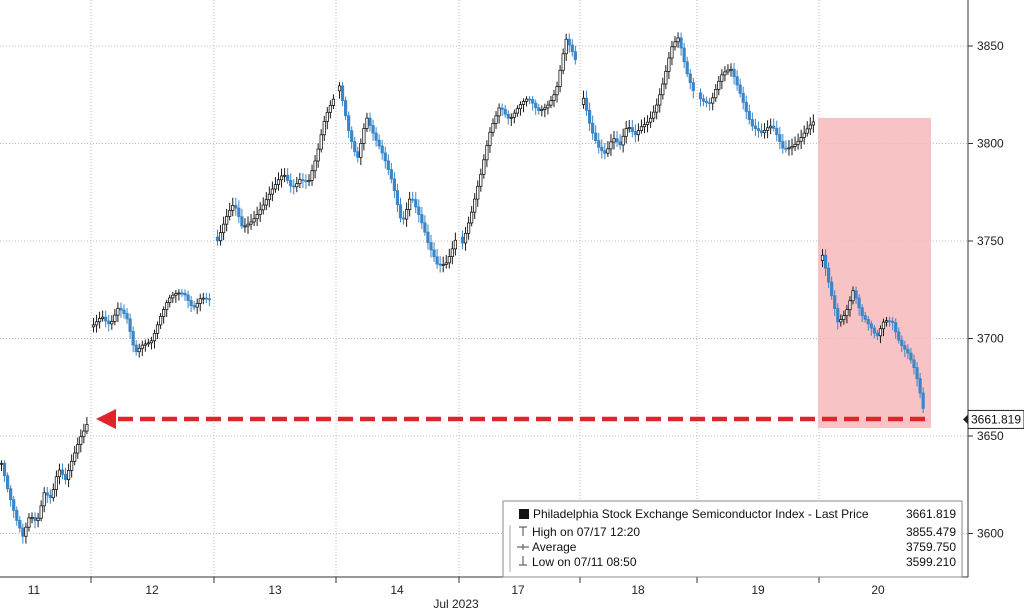 This screenshot has width=1024, height=616. What do you see at coordinates (518, 590) in the screenshot?
I see `x-tick-label: 17` at bounding box center [518, 590].